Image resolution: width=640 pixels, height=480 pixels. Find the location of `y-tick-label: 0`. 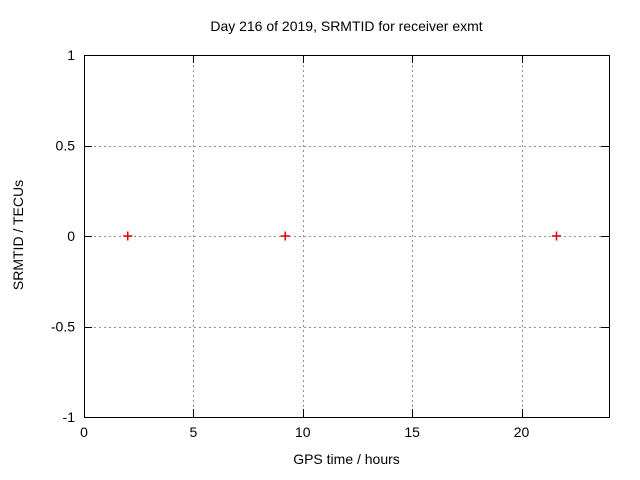

y-tick-label: 0 is located at coordinates (71, 236).